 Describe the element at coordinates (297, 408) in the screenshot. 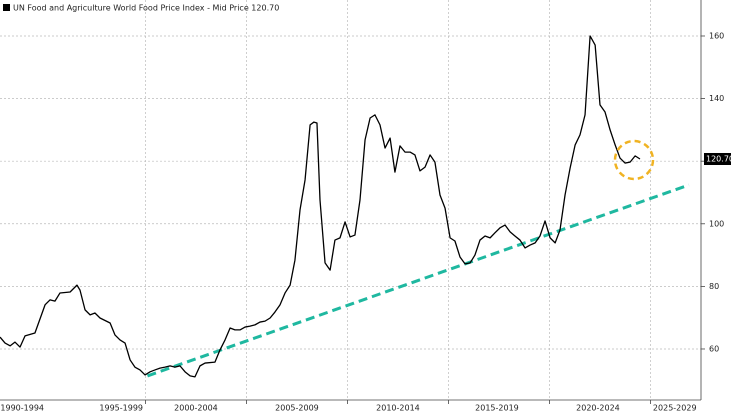

I see `x-tick-label: 2005-2009` at that location.